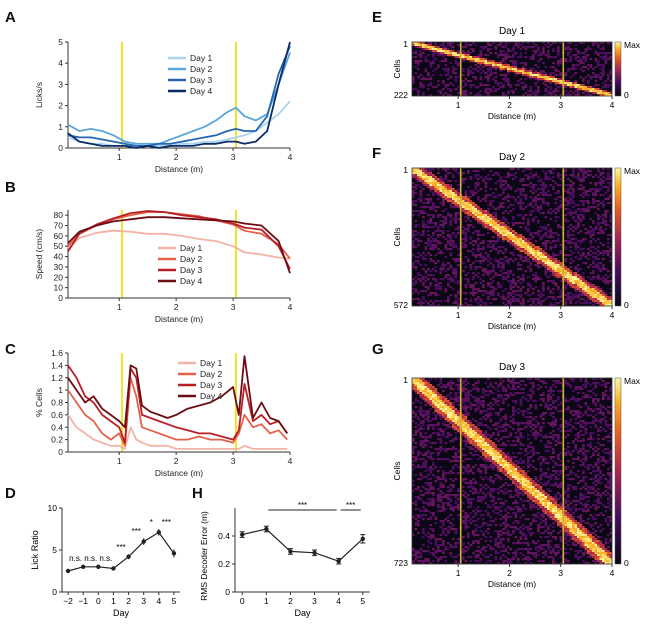  What do you see at coordinates (59, 215) in the screenshot?
I see `y-tick-label: 80` at bounding box center [59, 215].